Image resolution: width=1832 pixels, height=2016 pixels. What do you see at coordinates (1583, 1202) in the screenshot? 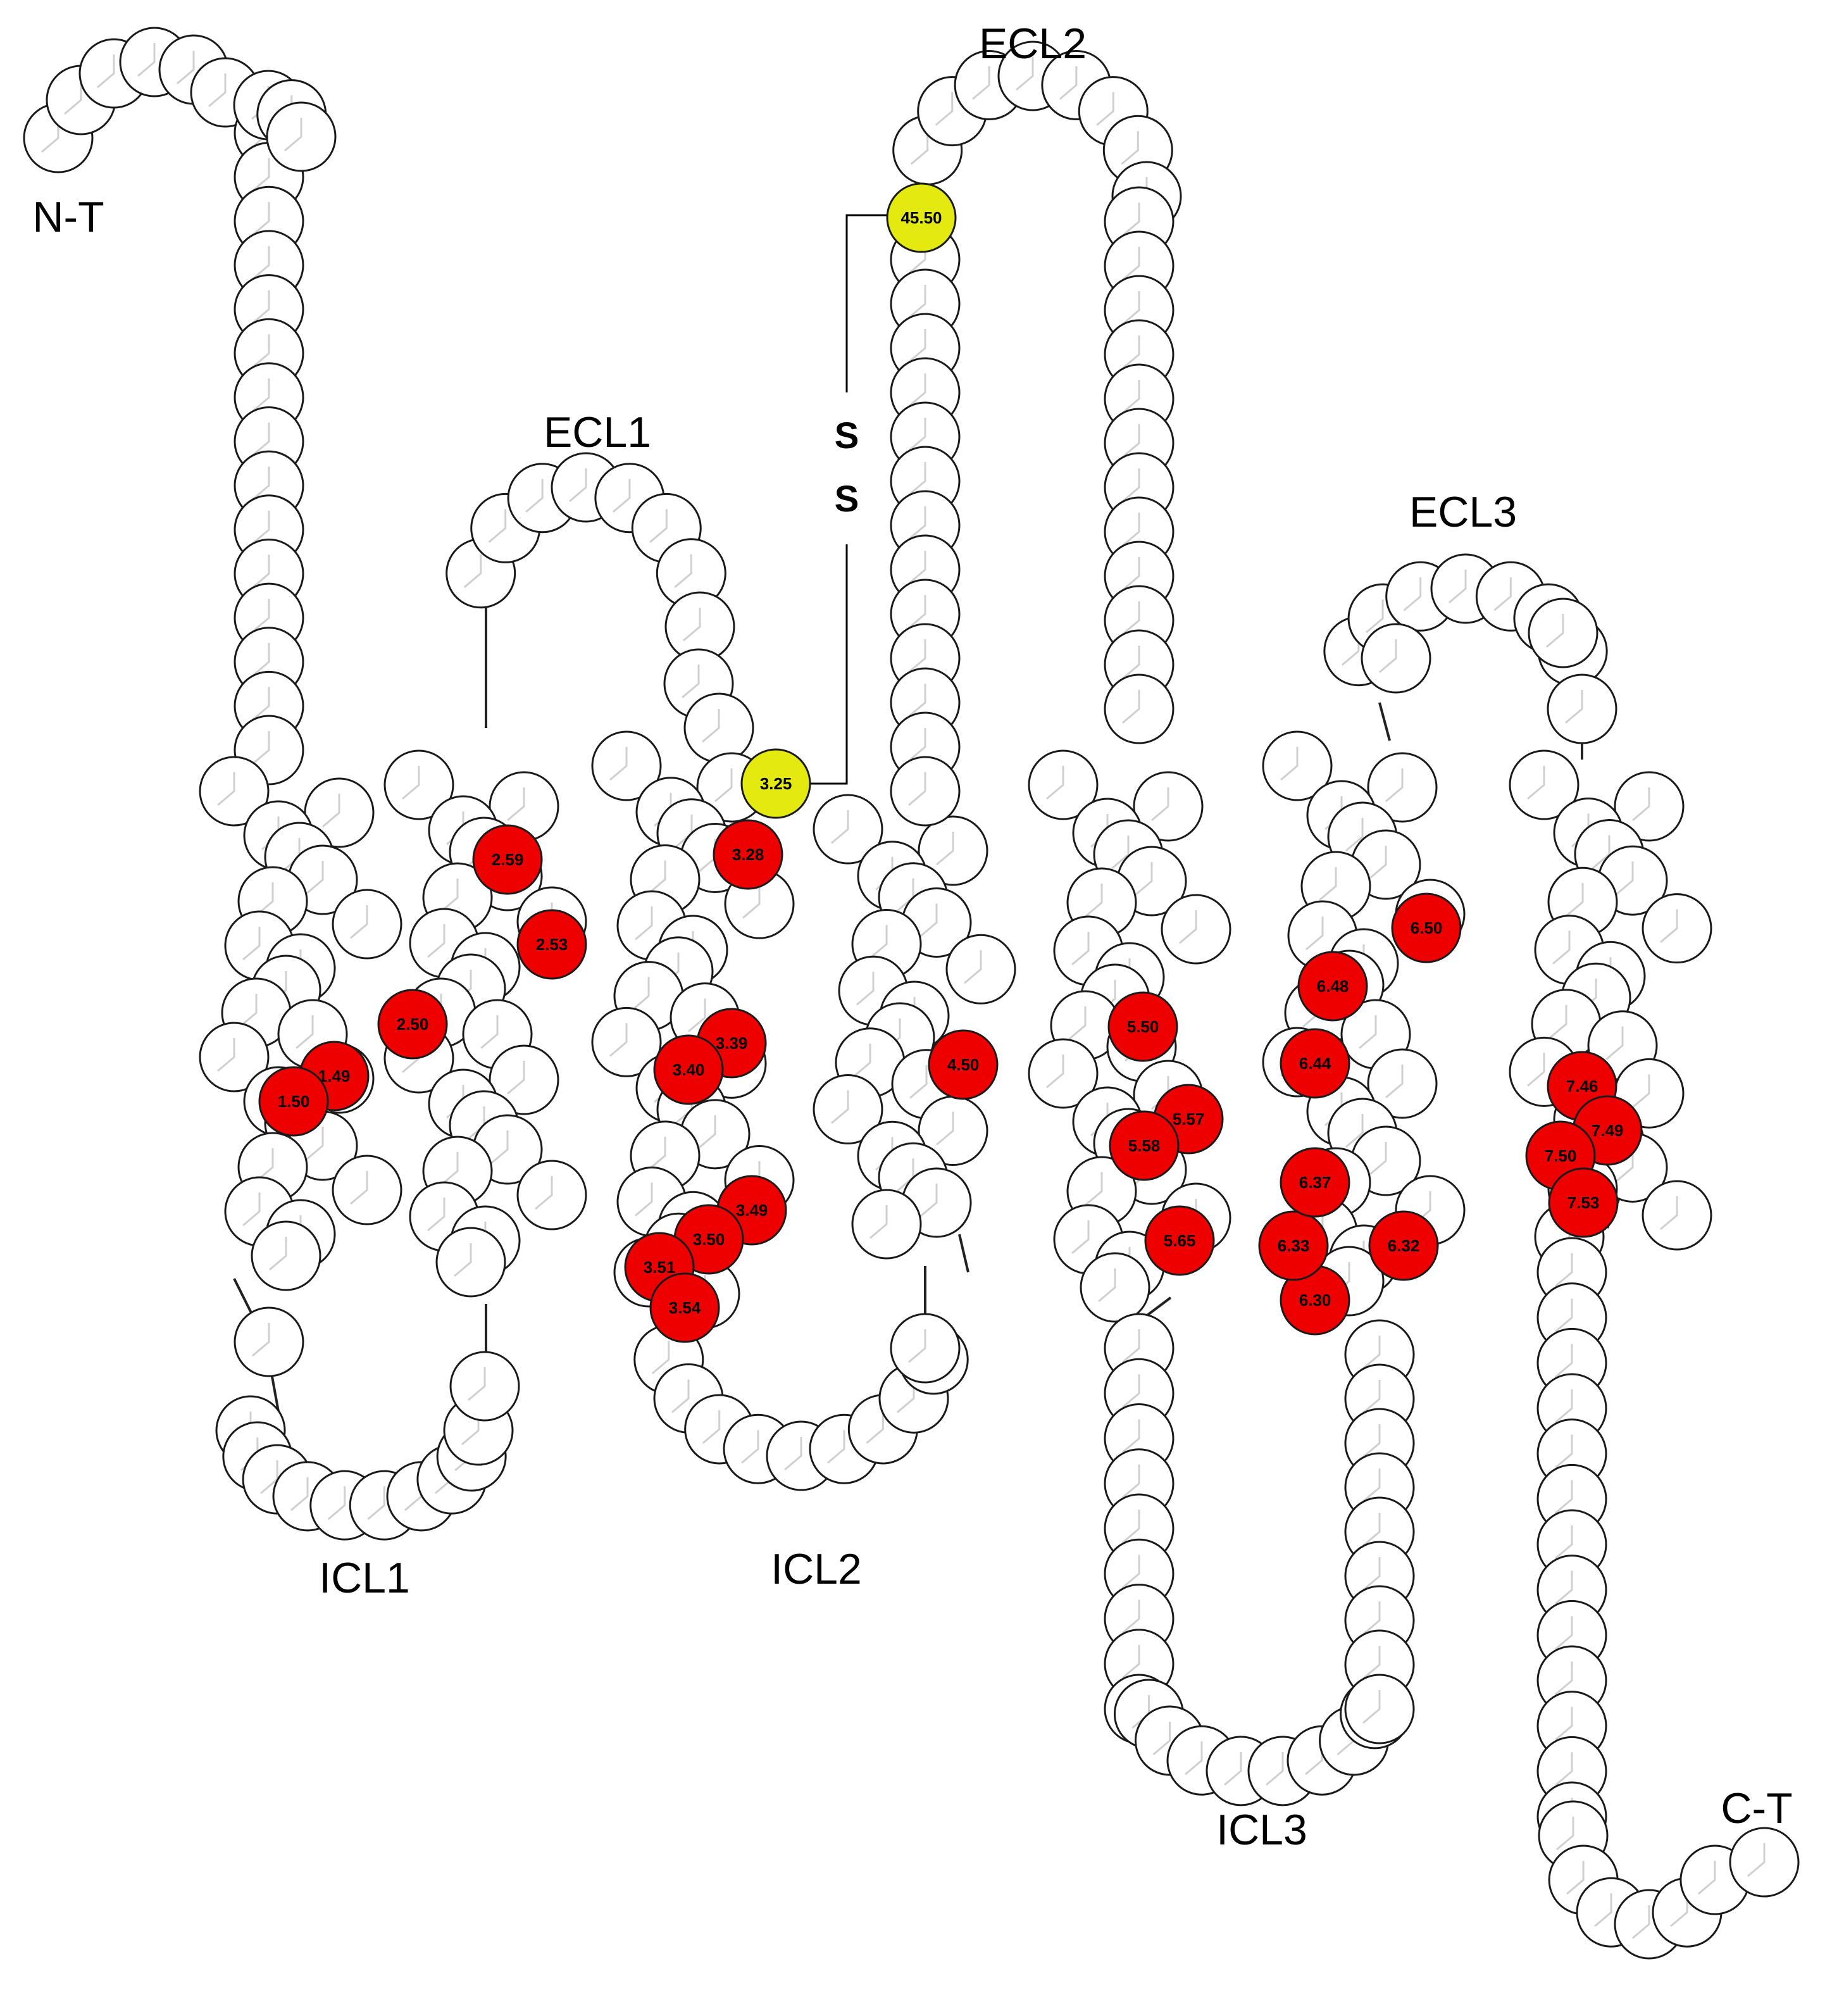
I see `highlighted-residue: 7.53` at bounding box center [1583, 1202].